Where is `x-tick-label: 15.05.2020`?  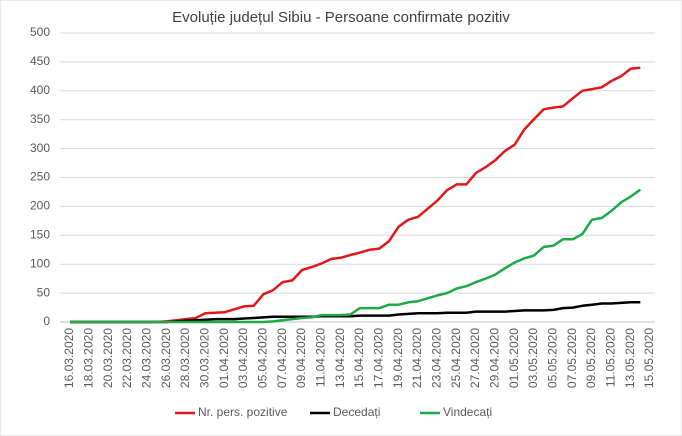
x-tick-label: 15.05.2020 is located at coordinates (649, 358).